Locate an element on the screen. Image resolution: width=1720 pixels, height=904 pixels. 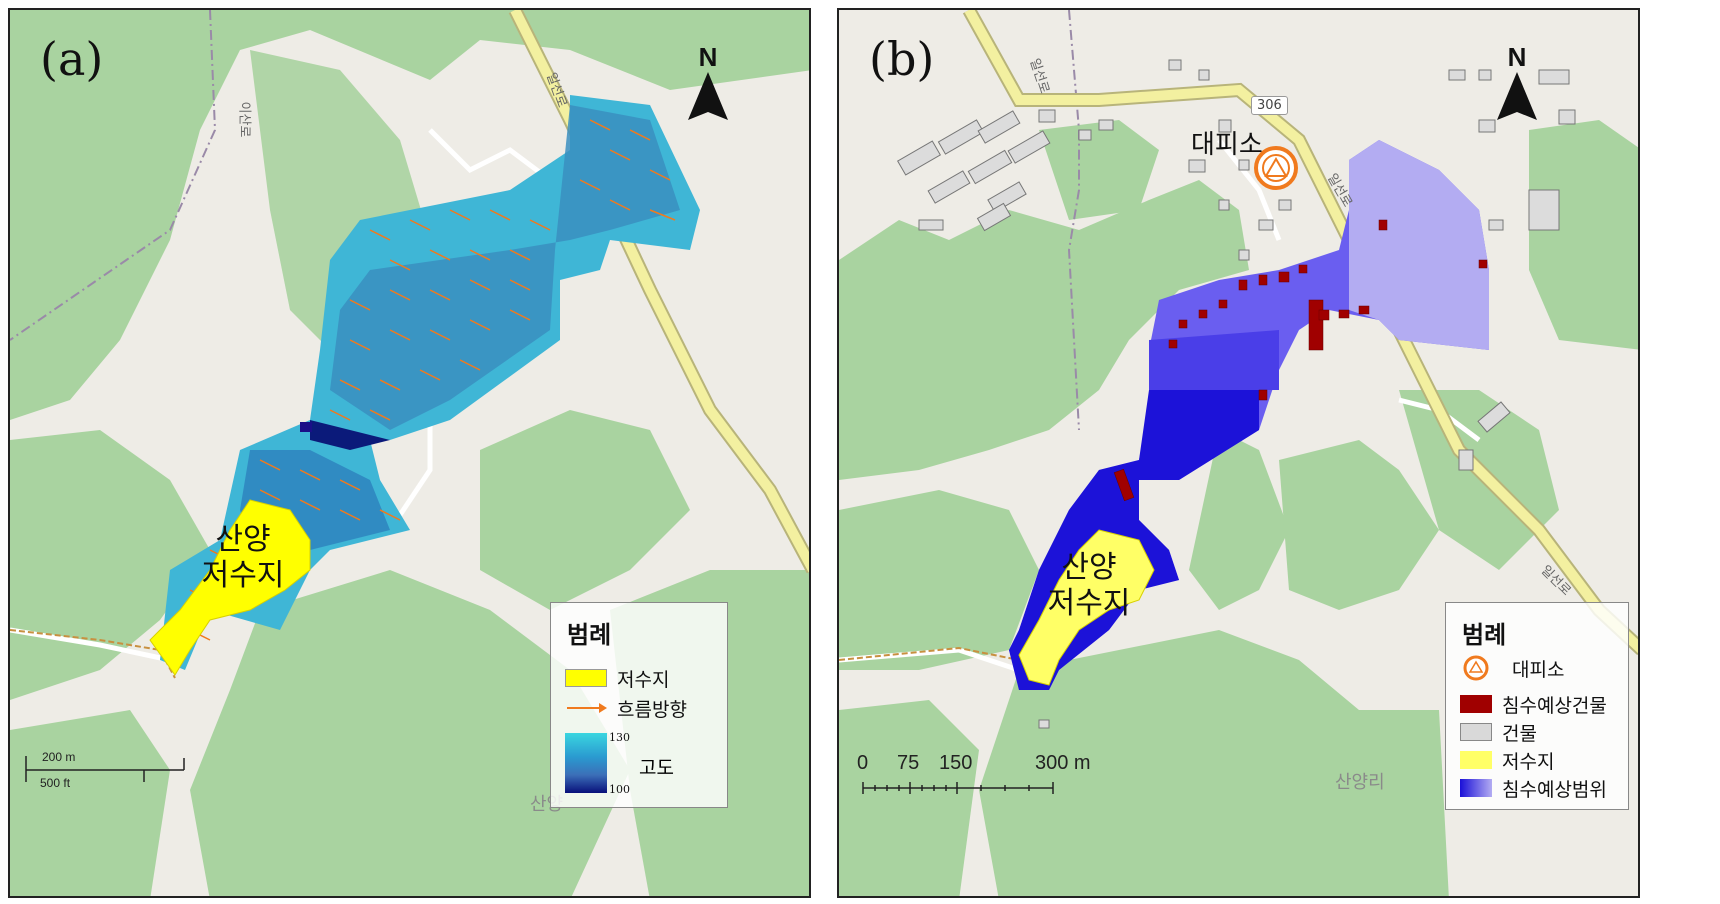
scale-tick-150: 150 is located at coordinates (956, 763).